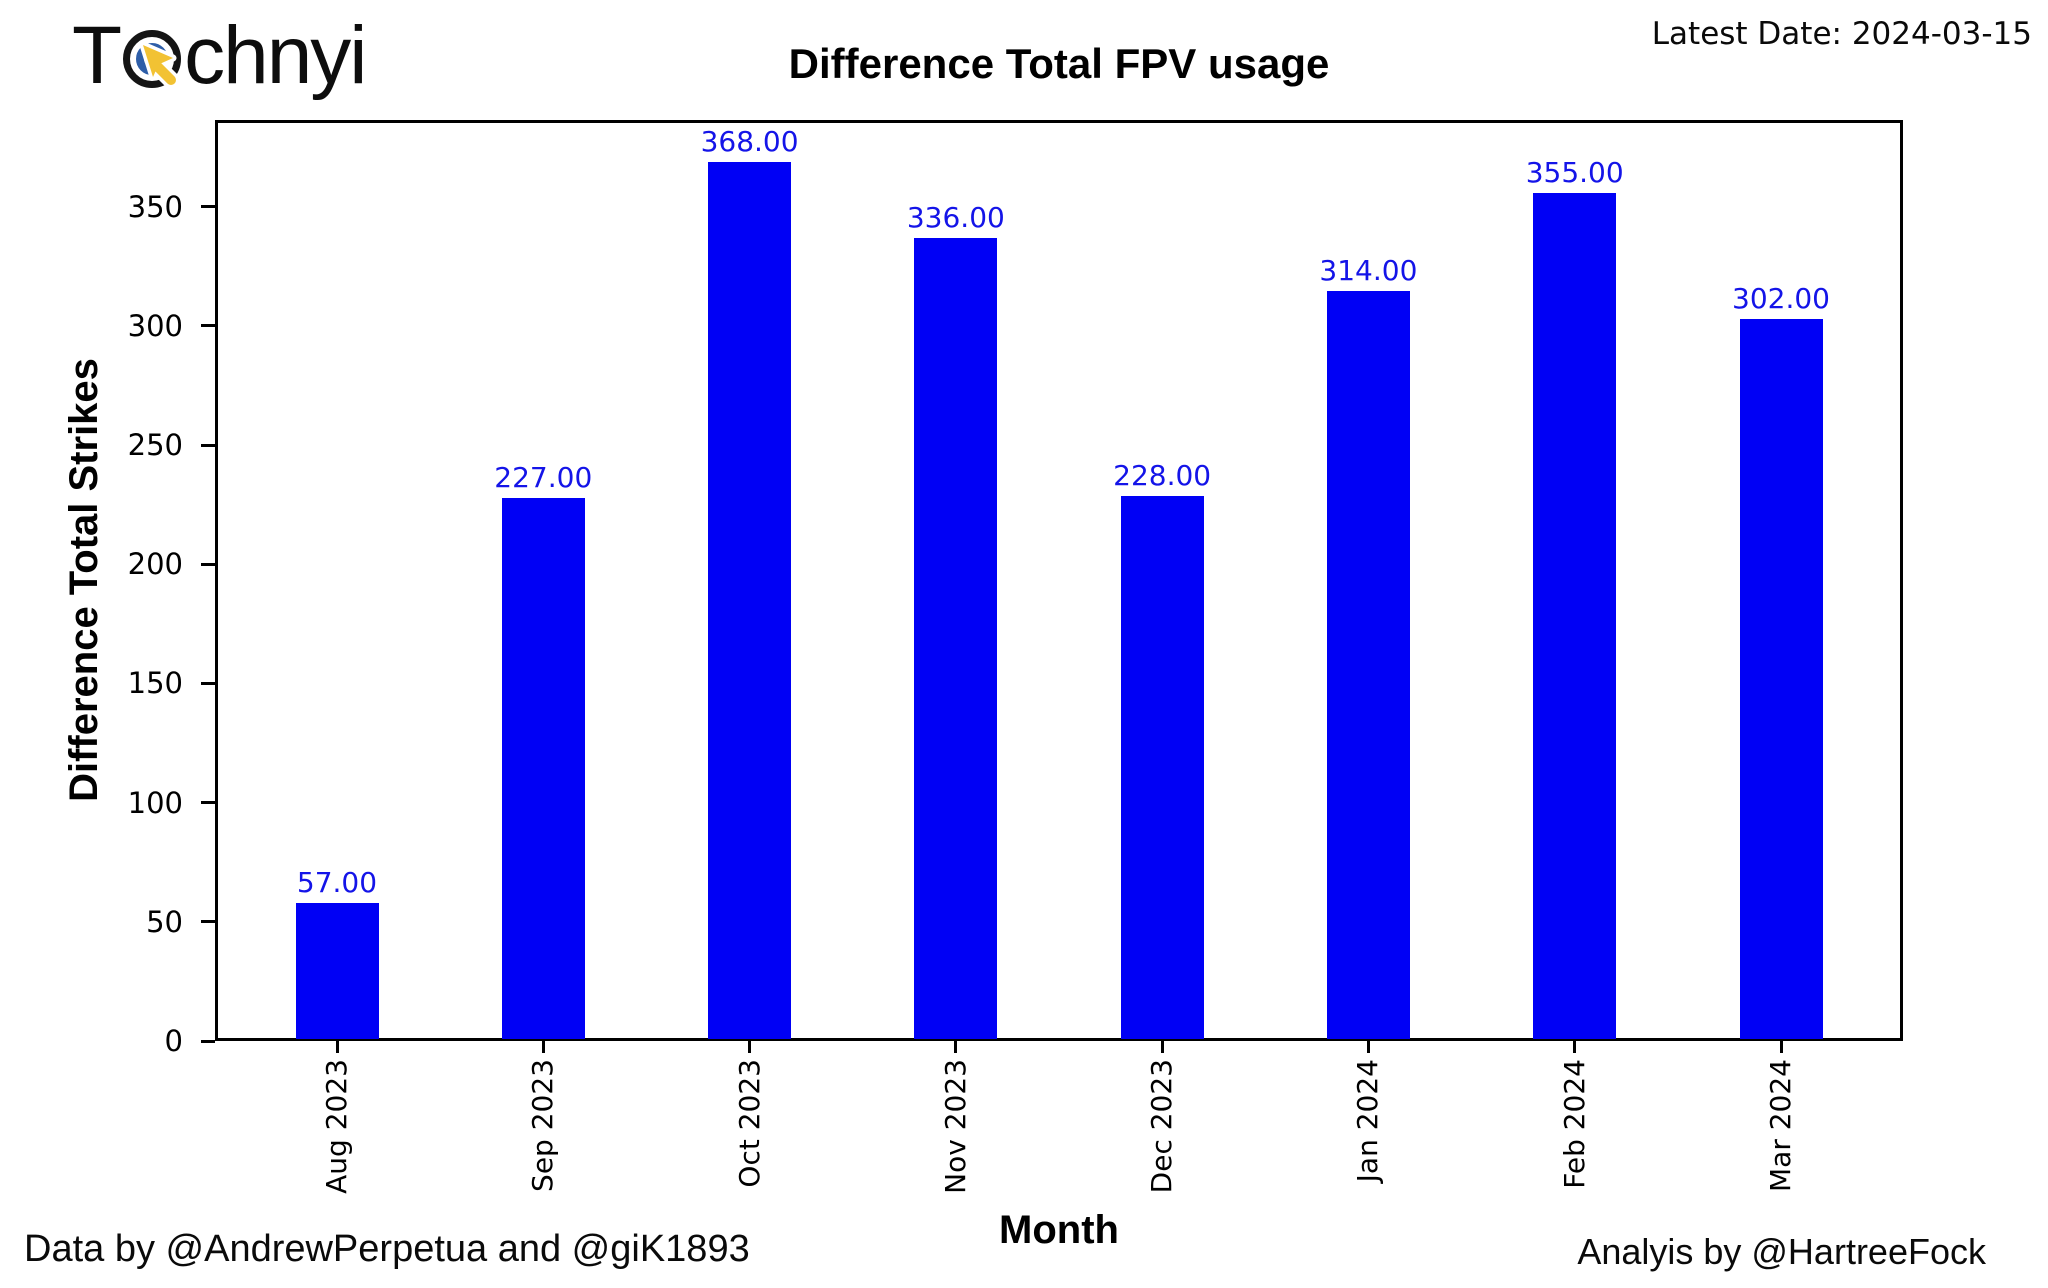 The image size is (2048, 1288). What do you see at coordinates (956, 638) in the screenshot?
I see `bar-nov-2023` at bounding box center [956, 638].